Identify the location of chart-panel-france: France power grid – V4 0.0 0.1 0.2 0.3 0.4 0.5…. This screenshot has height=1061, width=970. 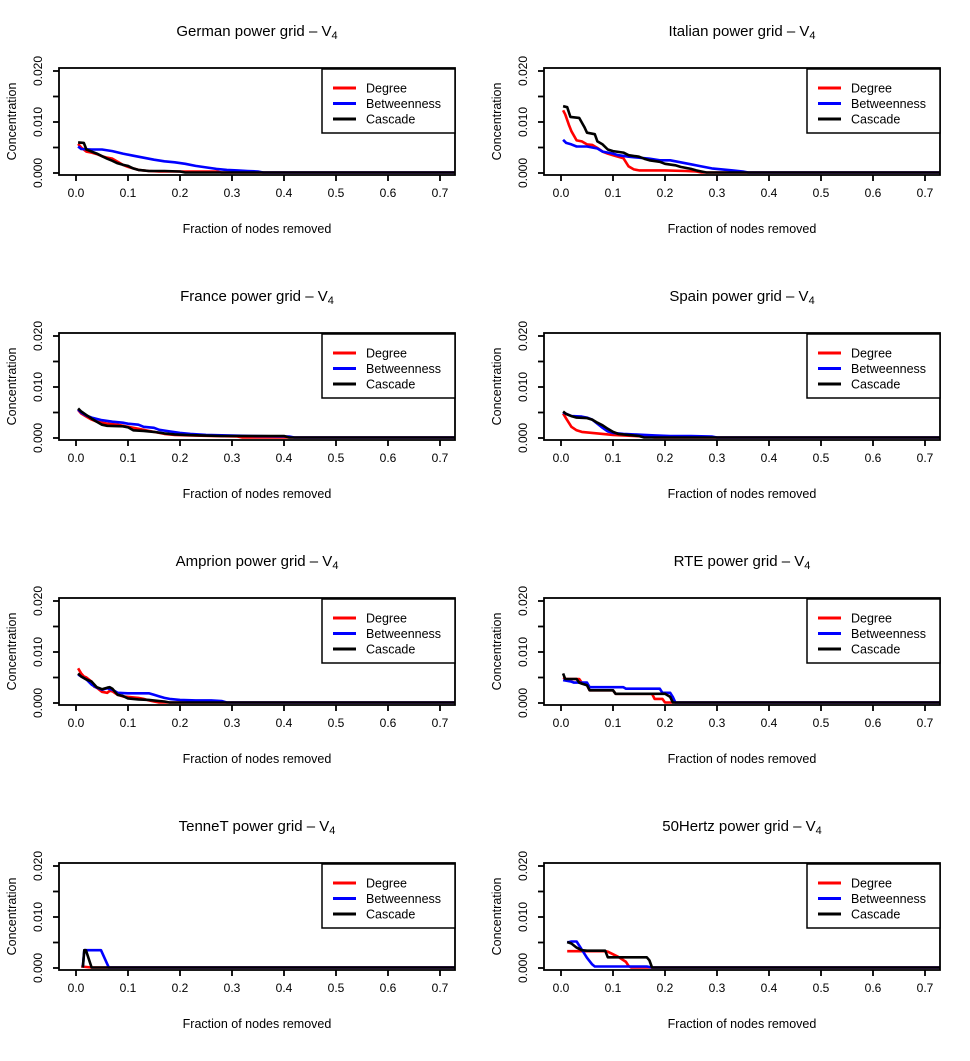
(242, 397).